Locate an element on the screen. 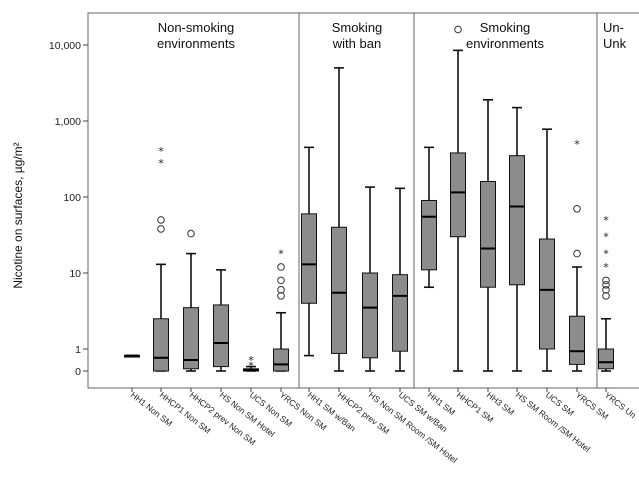  y-tick-label: 1,000 is located at coordinates (68, 122).